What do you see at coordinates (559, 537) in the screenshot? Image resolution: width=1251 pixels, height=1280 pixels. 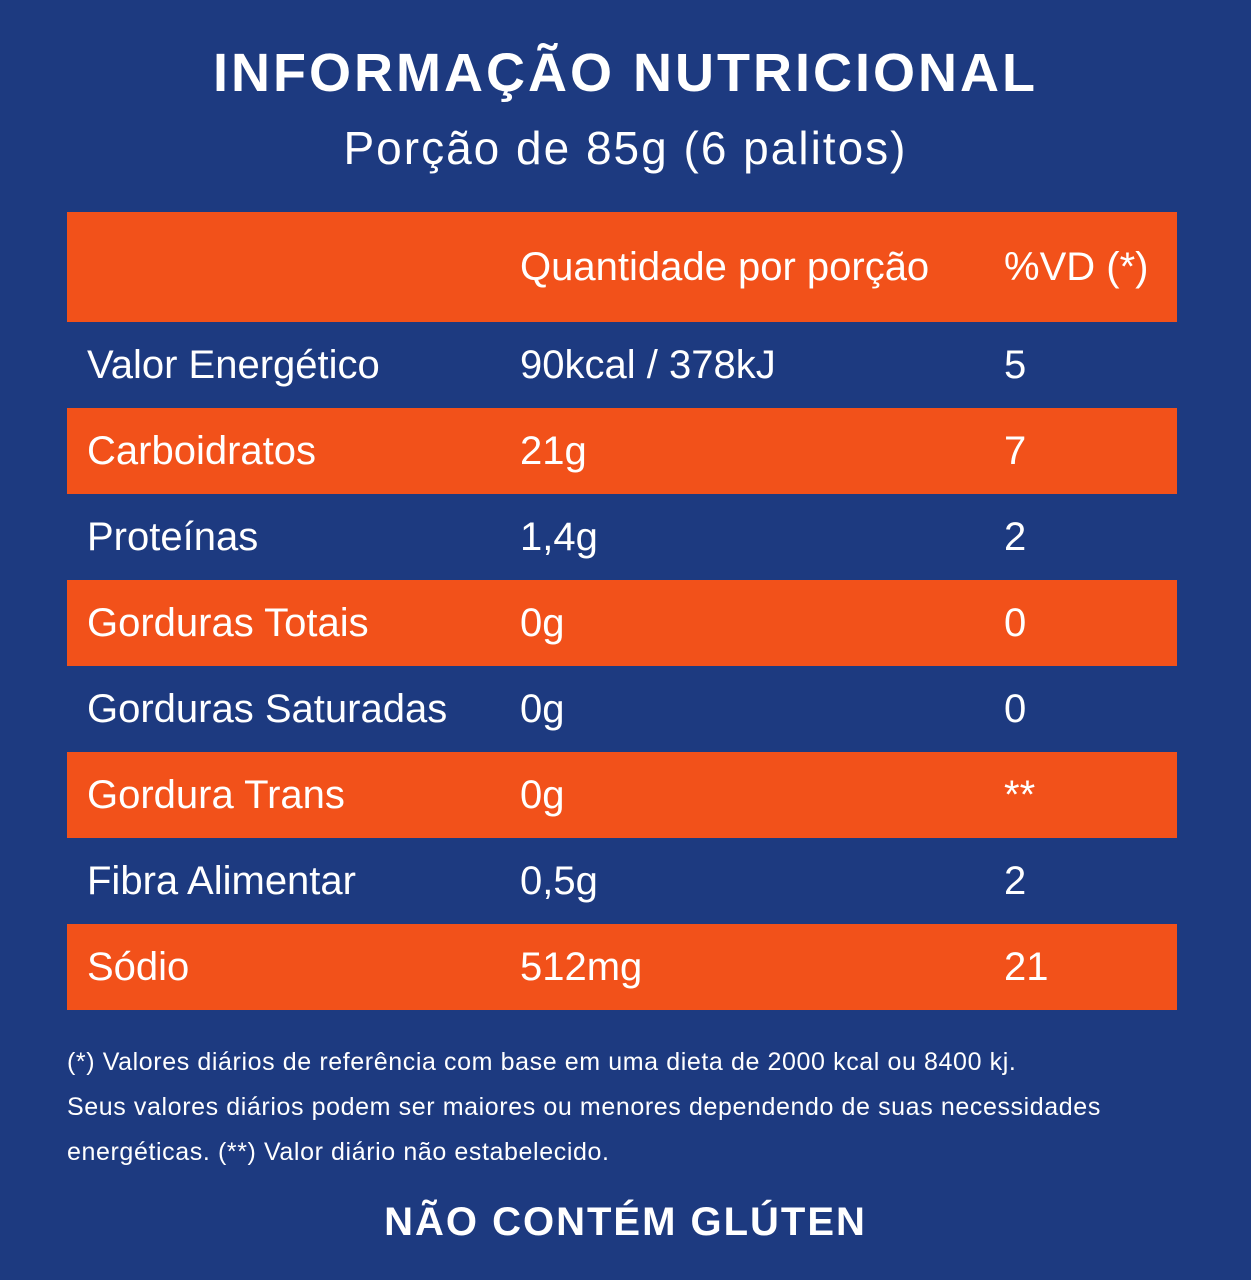 I see `nutrient-amount: 1,4g` at bounding box center [559, 537].